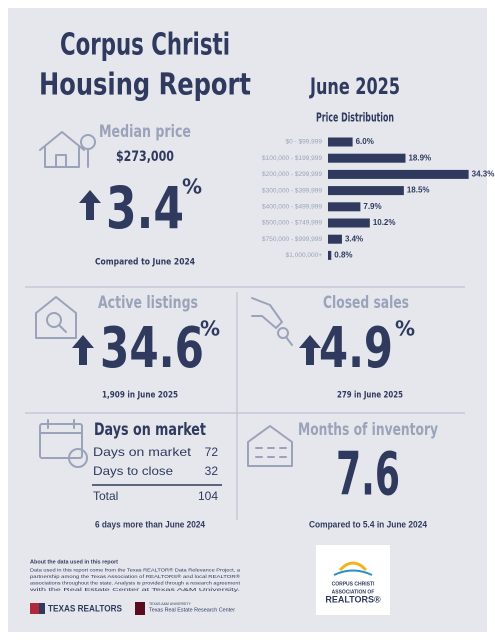 This screenshot has width=495, height=640. I want to click on texas-realtors-logo: TEXAS REALTORS, so click(76, 608).